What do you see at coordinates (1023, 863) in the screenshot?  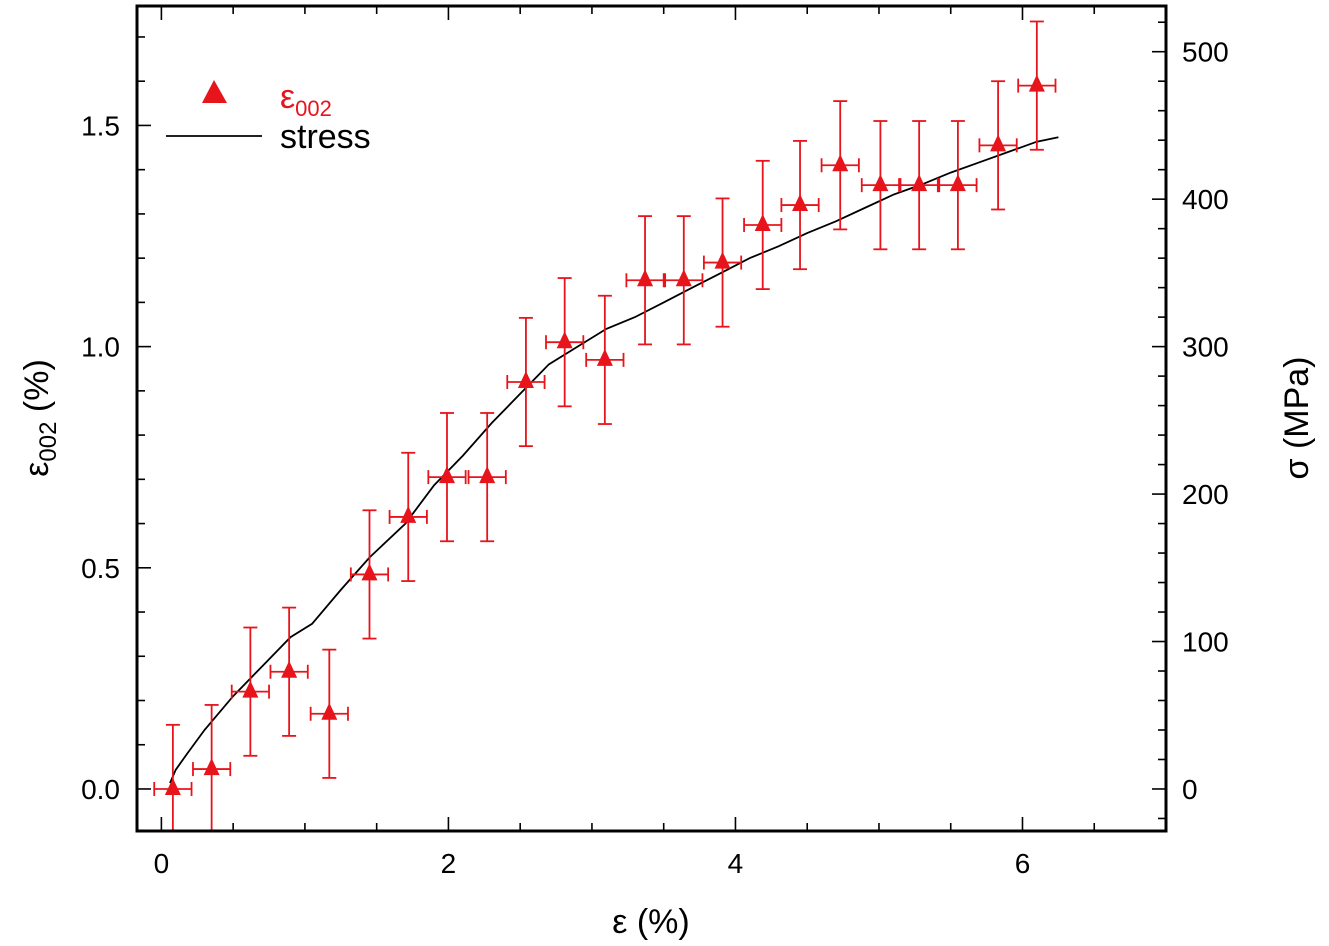 I see `x-tick-label: 6` at bounding box center [1023, 863].